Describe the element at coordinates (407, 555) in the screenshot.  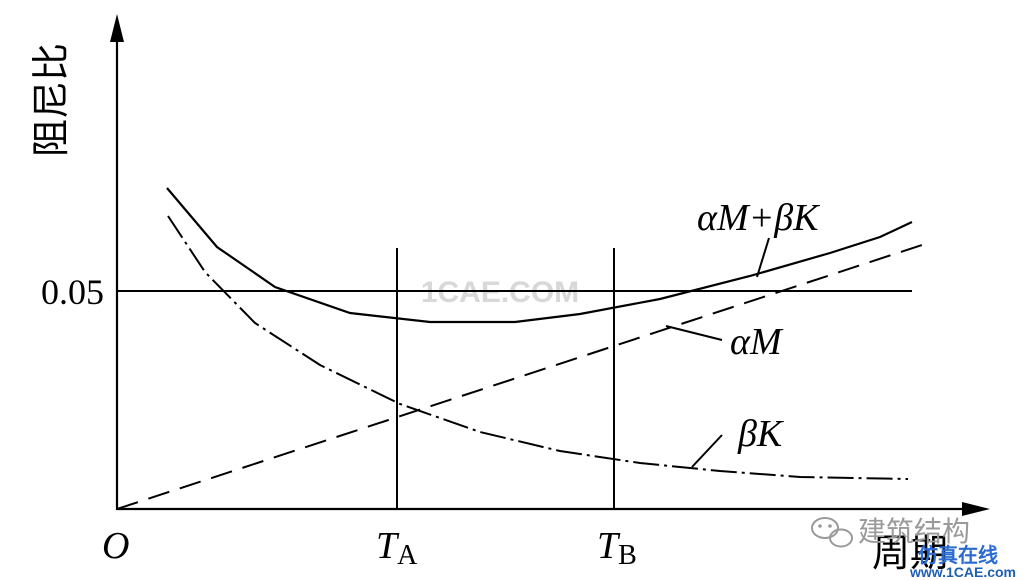
I see `ta-label-sub: A` at that location.